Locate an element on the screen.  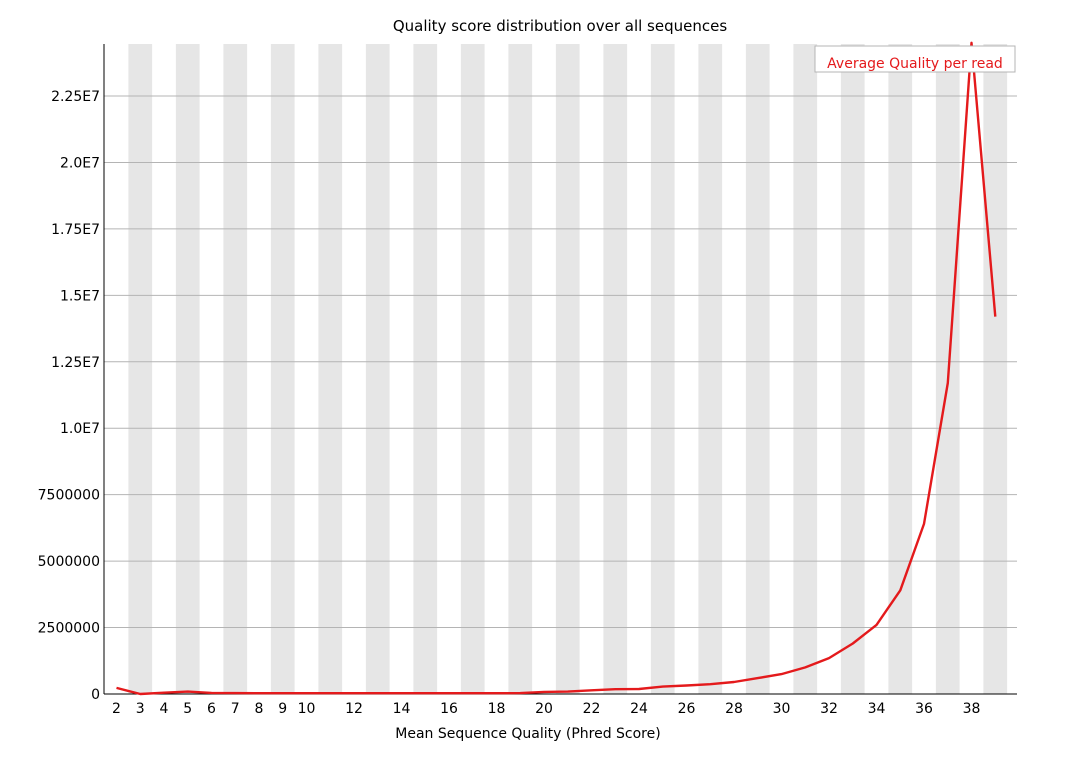
x-tick-label: 30 is located at coordinates (782, 709).